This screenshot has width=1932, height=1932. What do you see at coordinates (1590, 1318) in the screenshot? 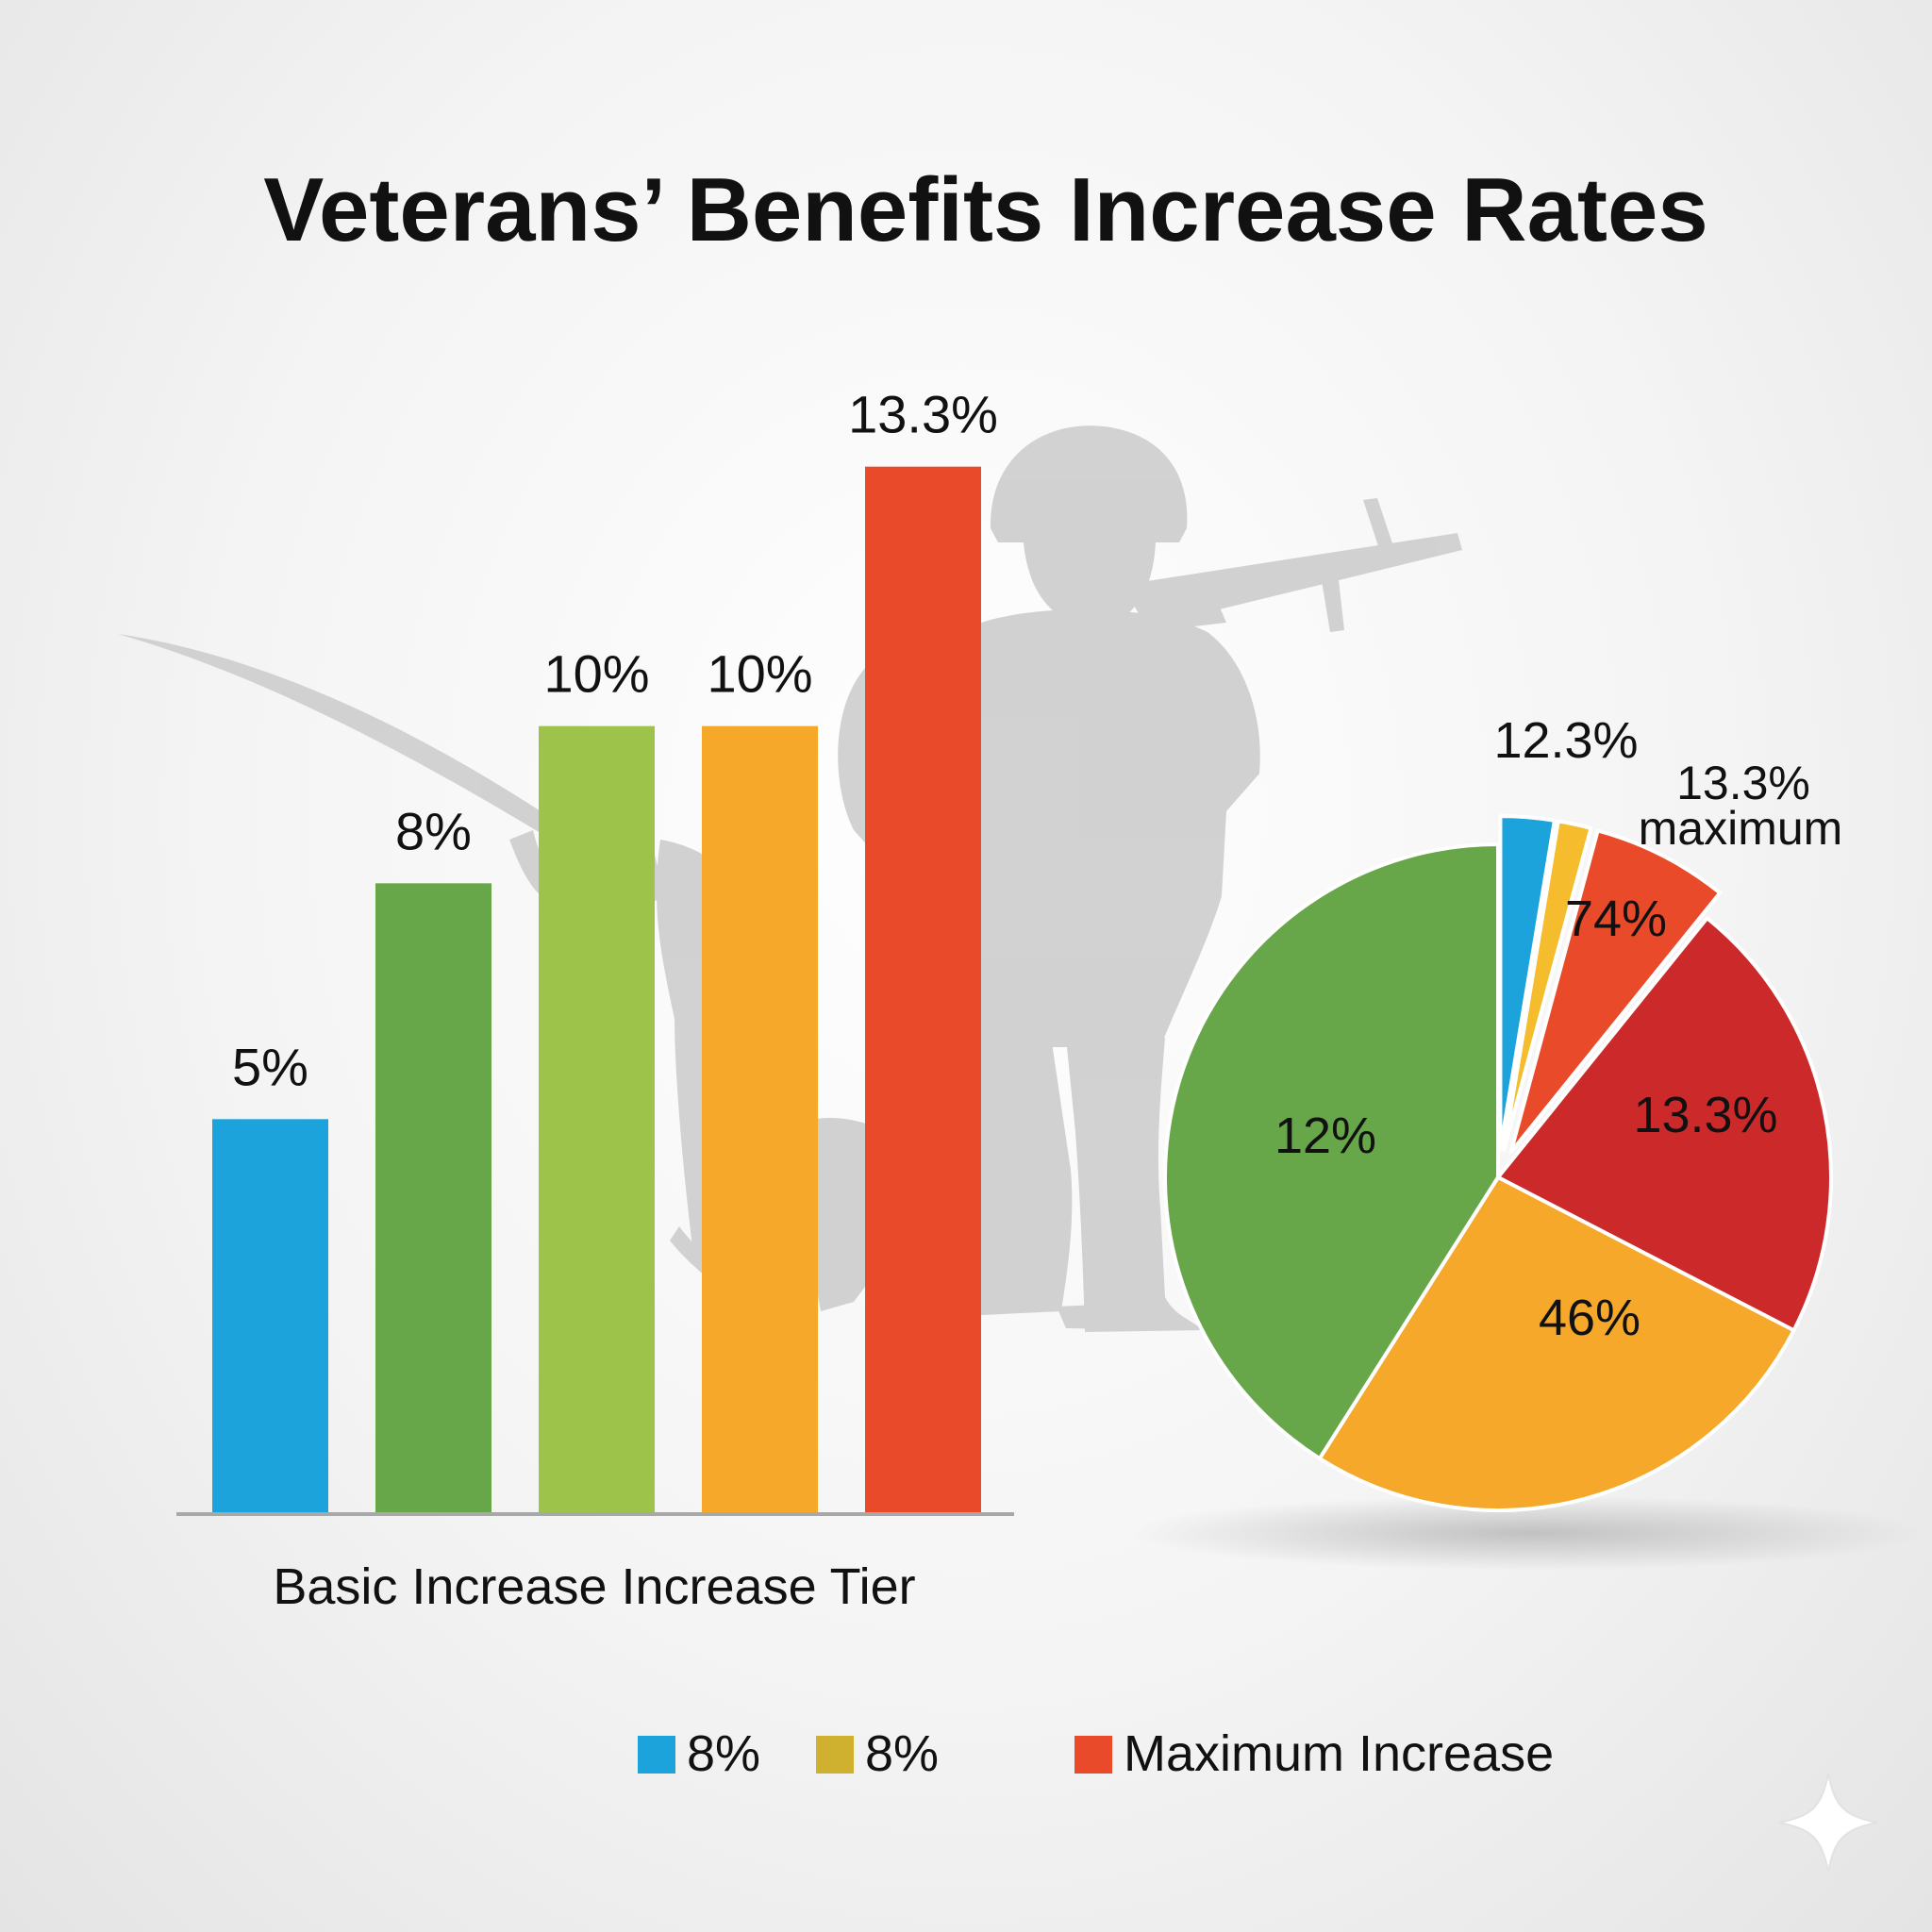
I see `pie-slice-5-label: 46%` at bounding box center [1590, 1318].